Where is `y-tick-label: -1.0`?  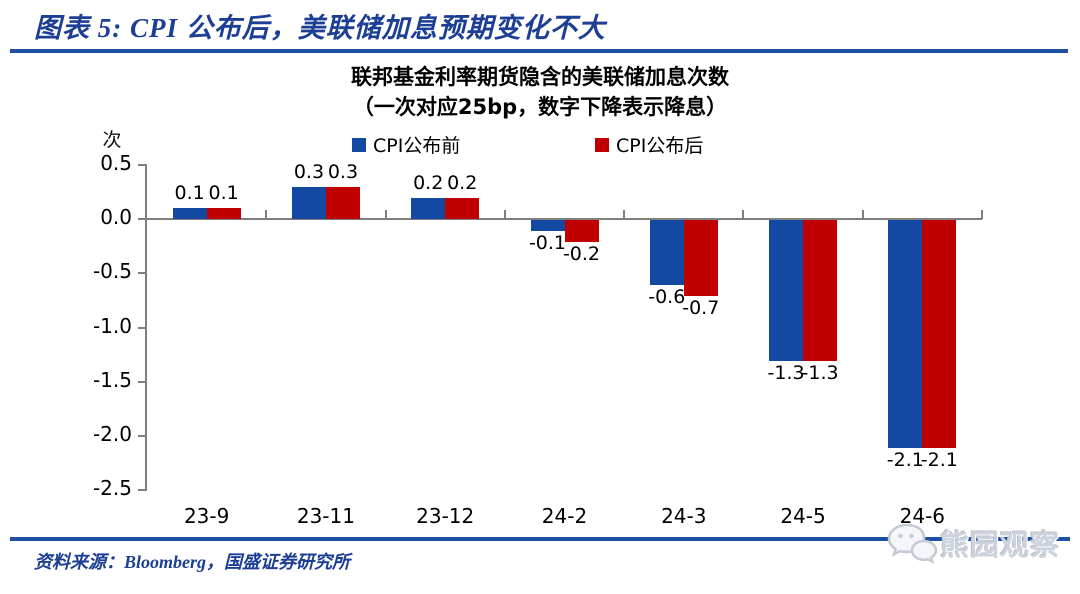
y-tick-label: -1.0 is located at coordinates (112, 325).